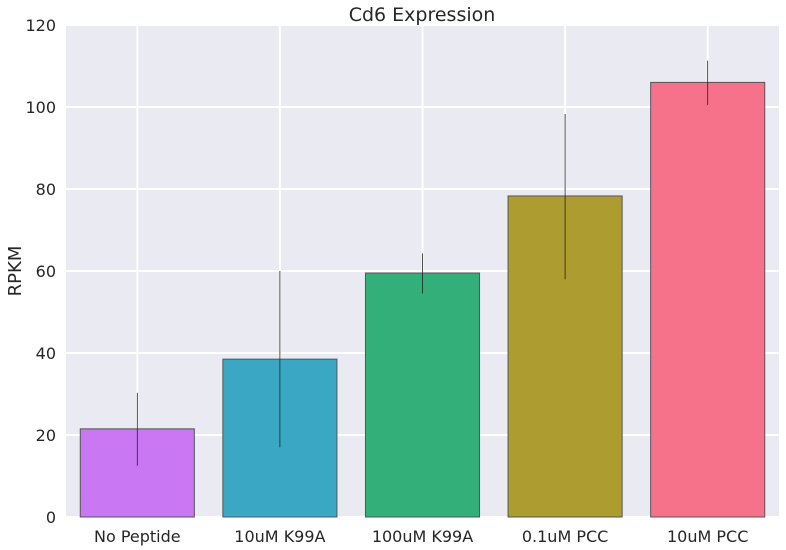  I want to click on y-tick-labels: 0 20 40 60 80 100 120, so click(40, 271).